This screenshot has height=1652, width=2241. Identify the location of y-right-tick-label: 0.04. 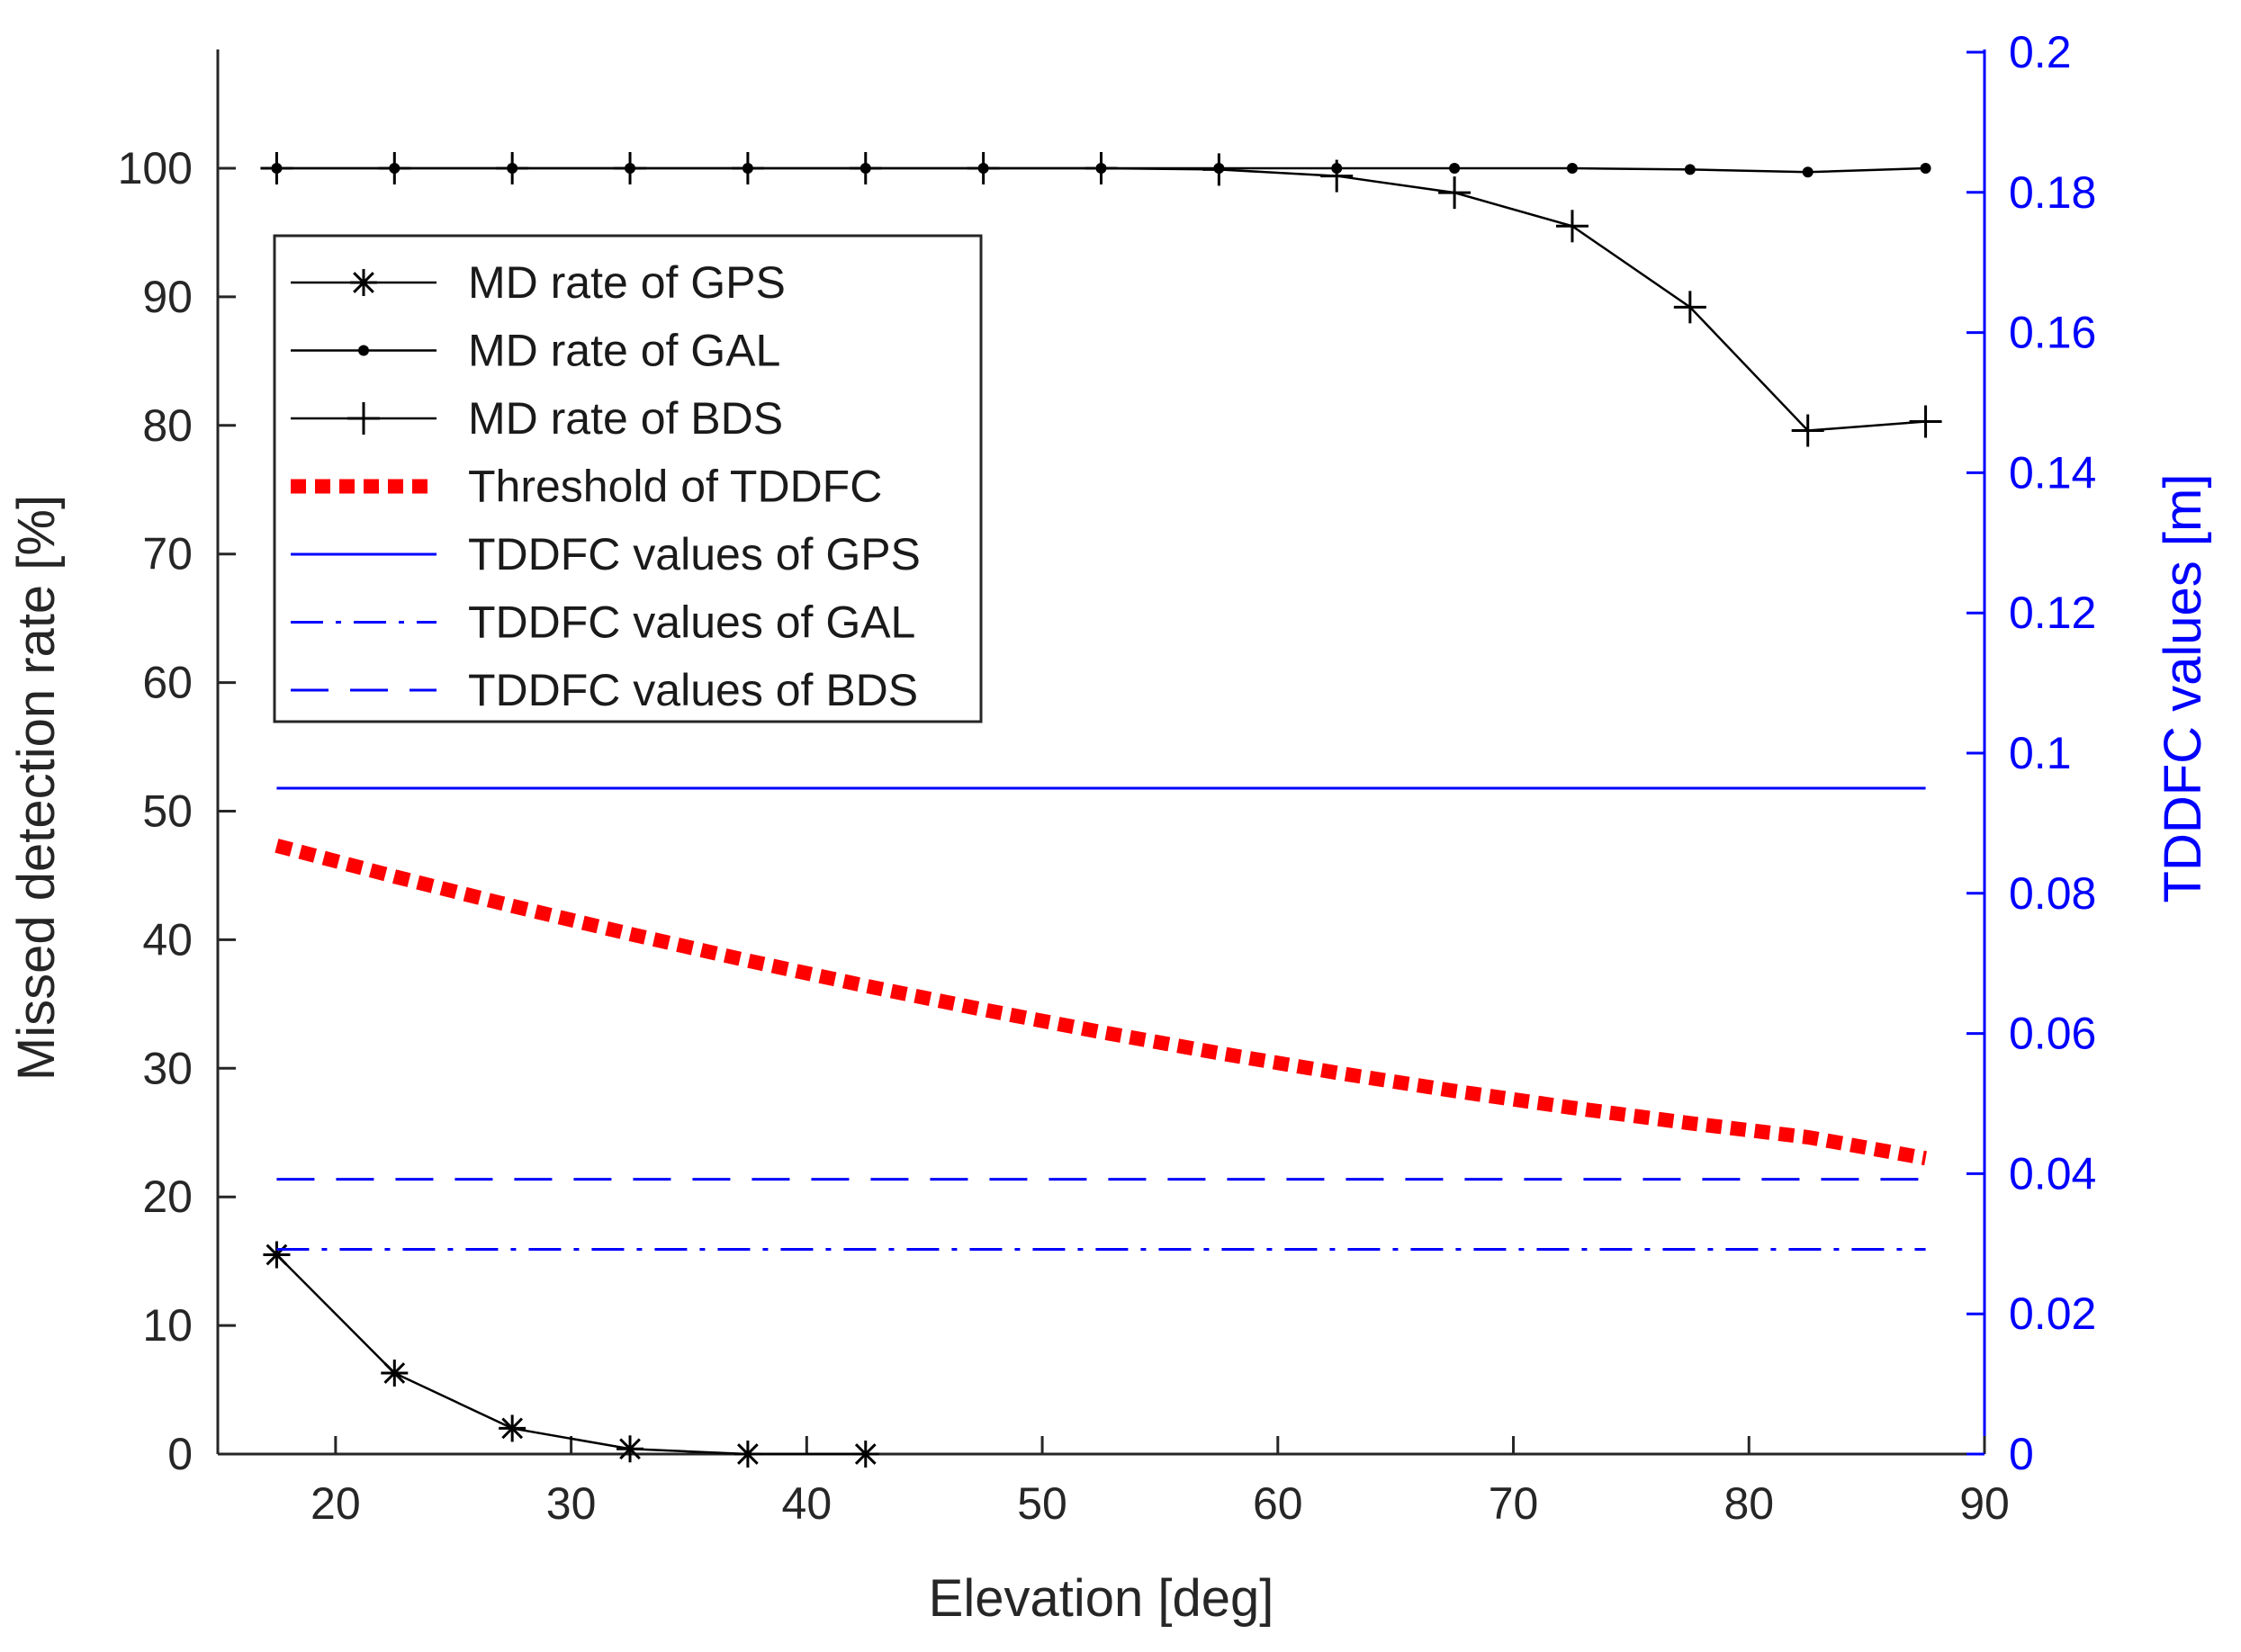
(2052, 1173).